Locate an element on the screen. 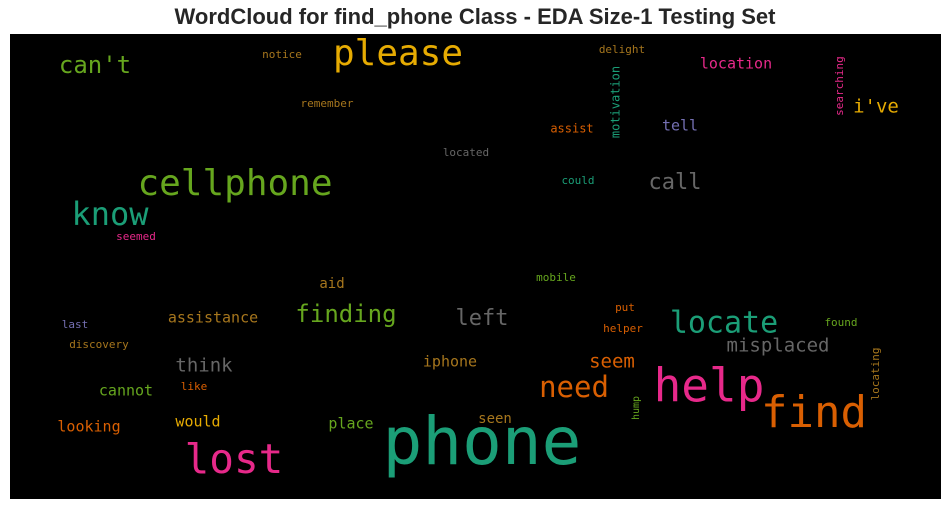 The height and width of the screenshot is (511, 950). word-i-ve: i've is located at coordinates (876, 107).